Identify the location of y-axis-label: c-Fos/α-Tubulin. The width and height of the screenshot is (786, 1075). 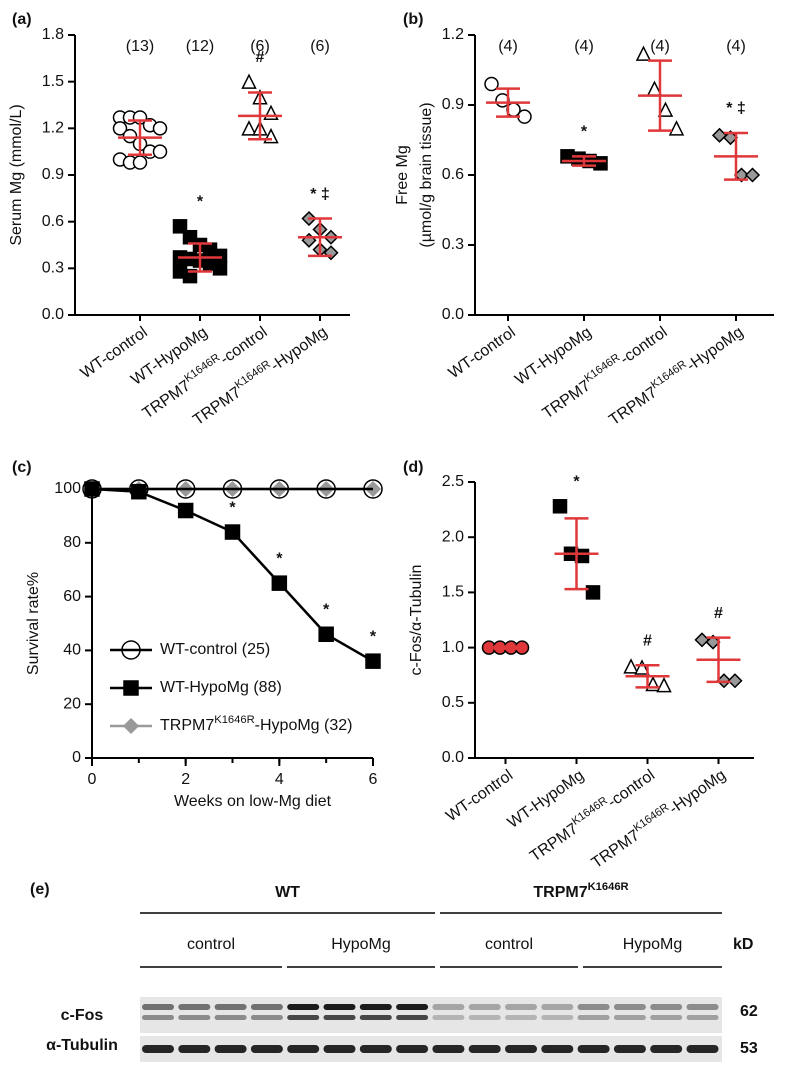
(416, 620).